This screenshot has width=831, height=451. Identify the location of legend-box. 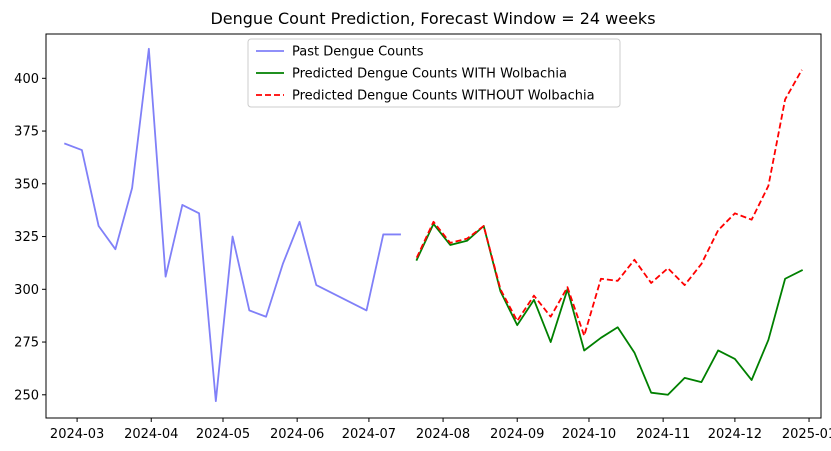
(434, 73).